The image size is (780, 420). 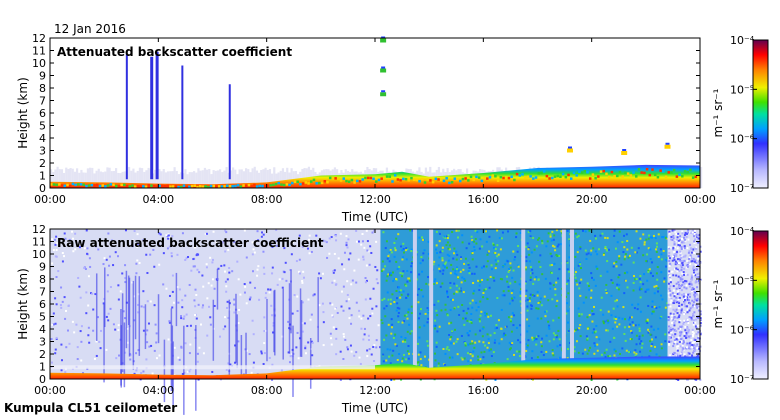 What do you see at coordinates (42, 113) in the screenshot?
I see `y-tick-label: 6` at bounding box center [42, 113].